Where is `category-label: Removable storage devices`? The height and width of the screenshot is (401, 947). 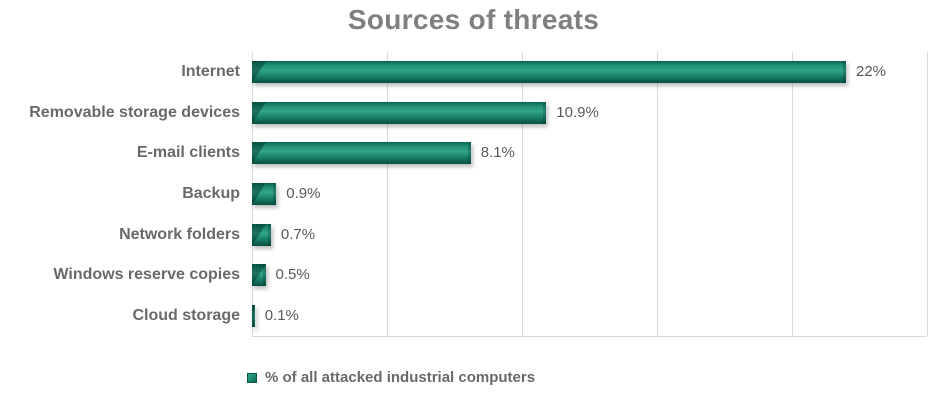
category-label: Removable storage devices is located at coordinates (134, 112).